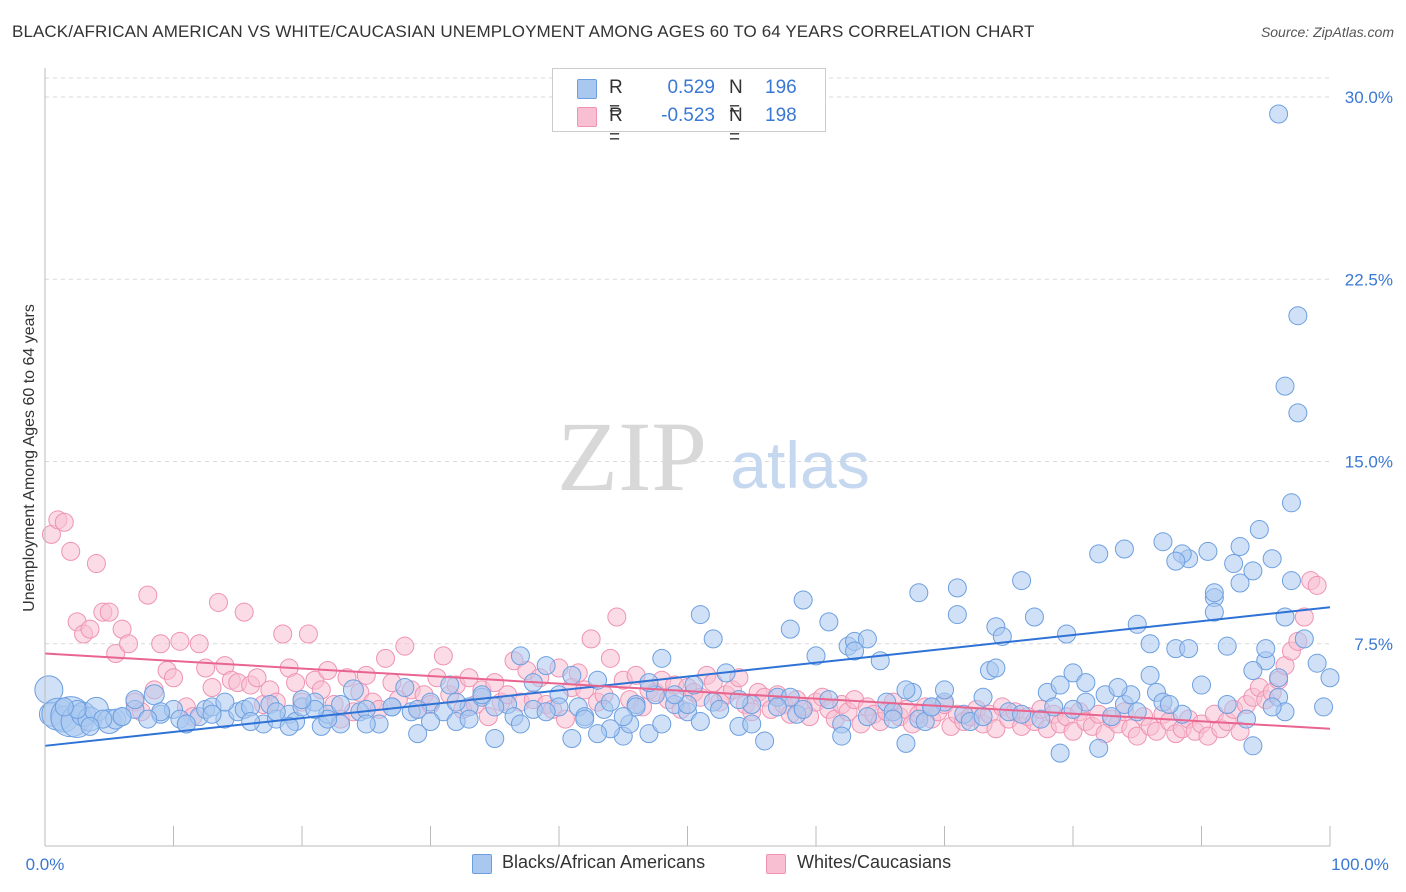 The height and width of the screenshot is (892, 1406). What do you see at coordinates (776, 864) in the screenshot?
I see `legend-pink-swatch` at bounding box center [776, 864].